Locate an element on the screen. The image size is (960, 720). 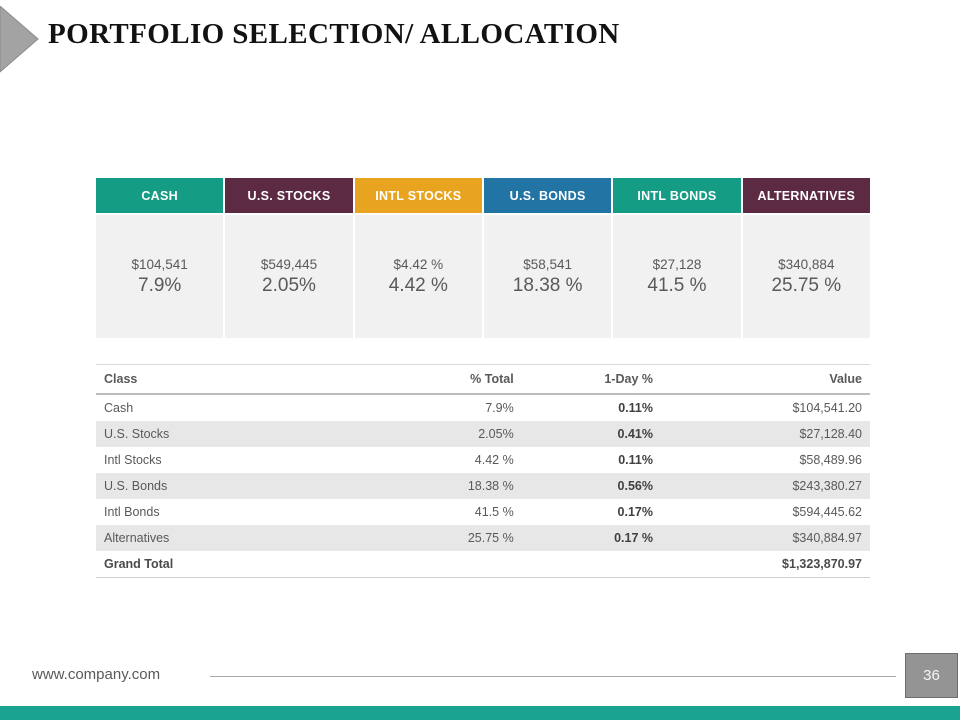
page-number: 36 is located at coordinates (931, 675).